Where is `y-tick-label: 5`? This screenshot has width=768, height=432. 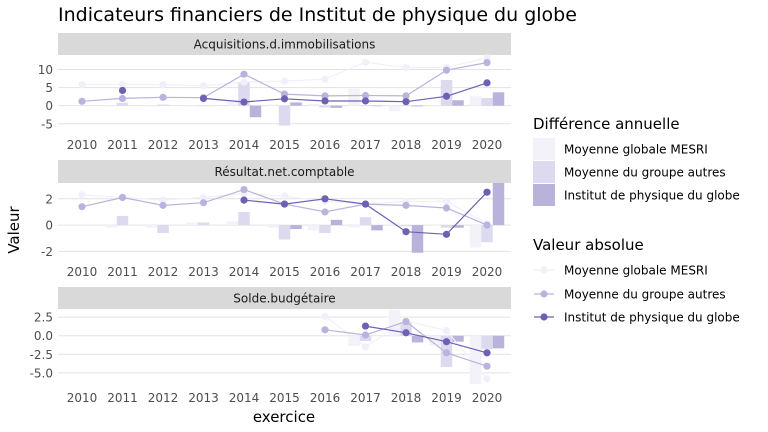
y-tick-label: 5 is located at coordinates (49, 88).